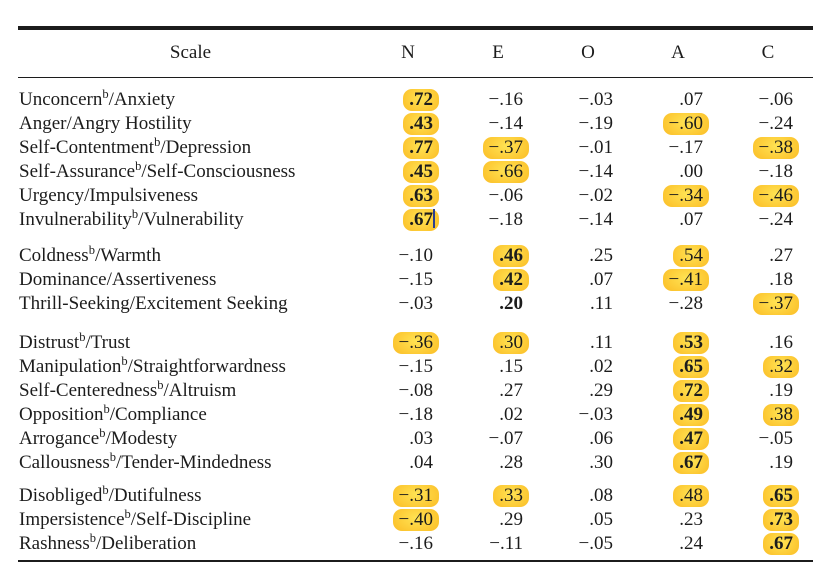 The image size is (819, 575). I want to click on cell-a: −.28, so click(678, 304).